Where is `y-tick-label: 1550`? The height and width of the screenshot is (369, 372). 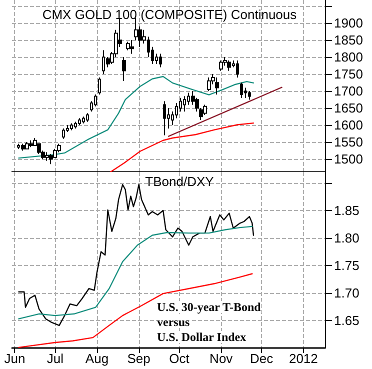
y-tick-label: 1550 is located at coordinates (348, 142).